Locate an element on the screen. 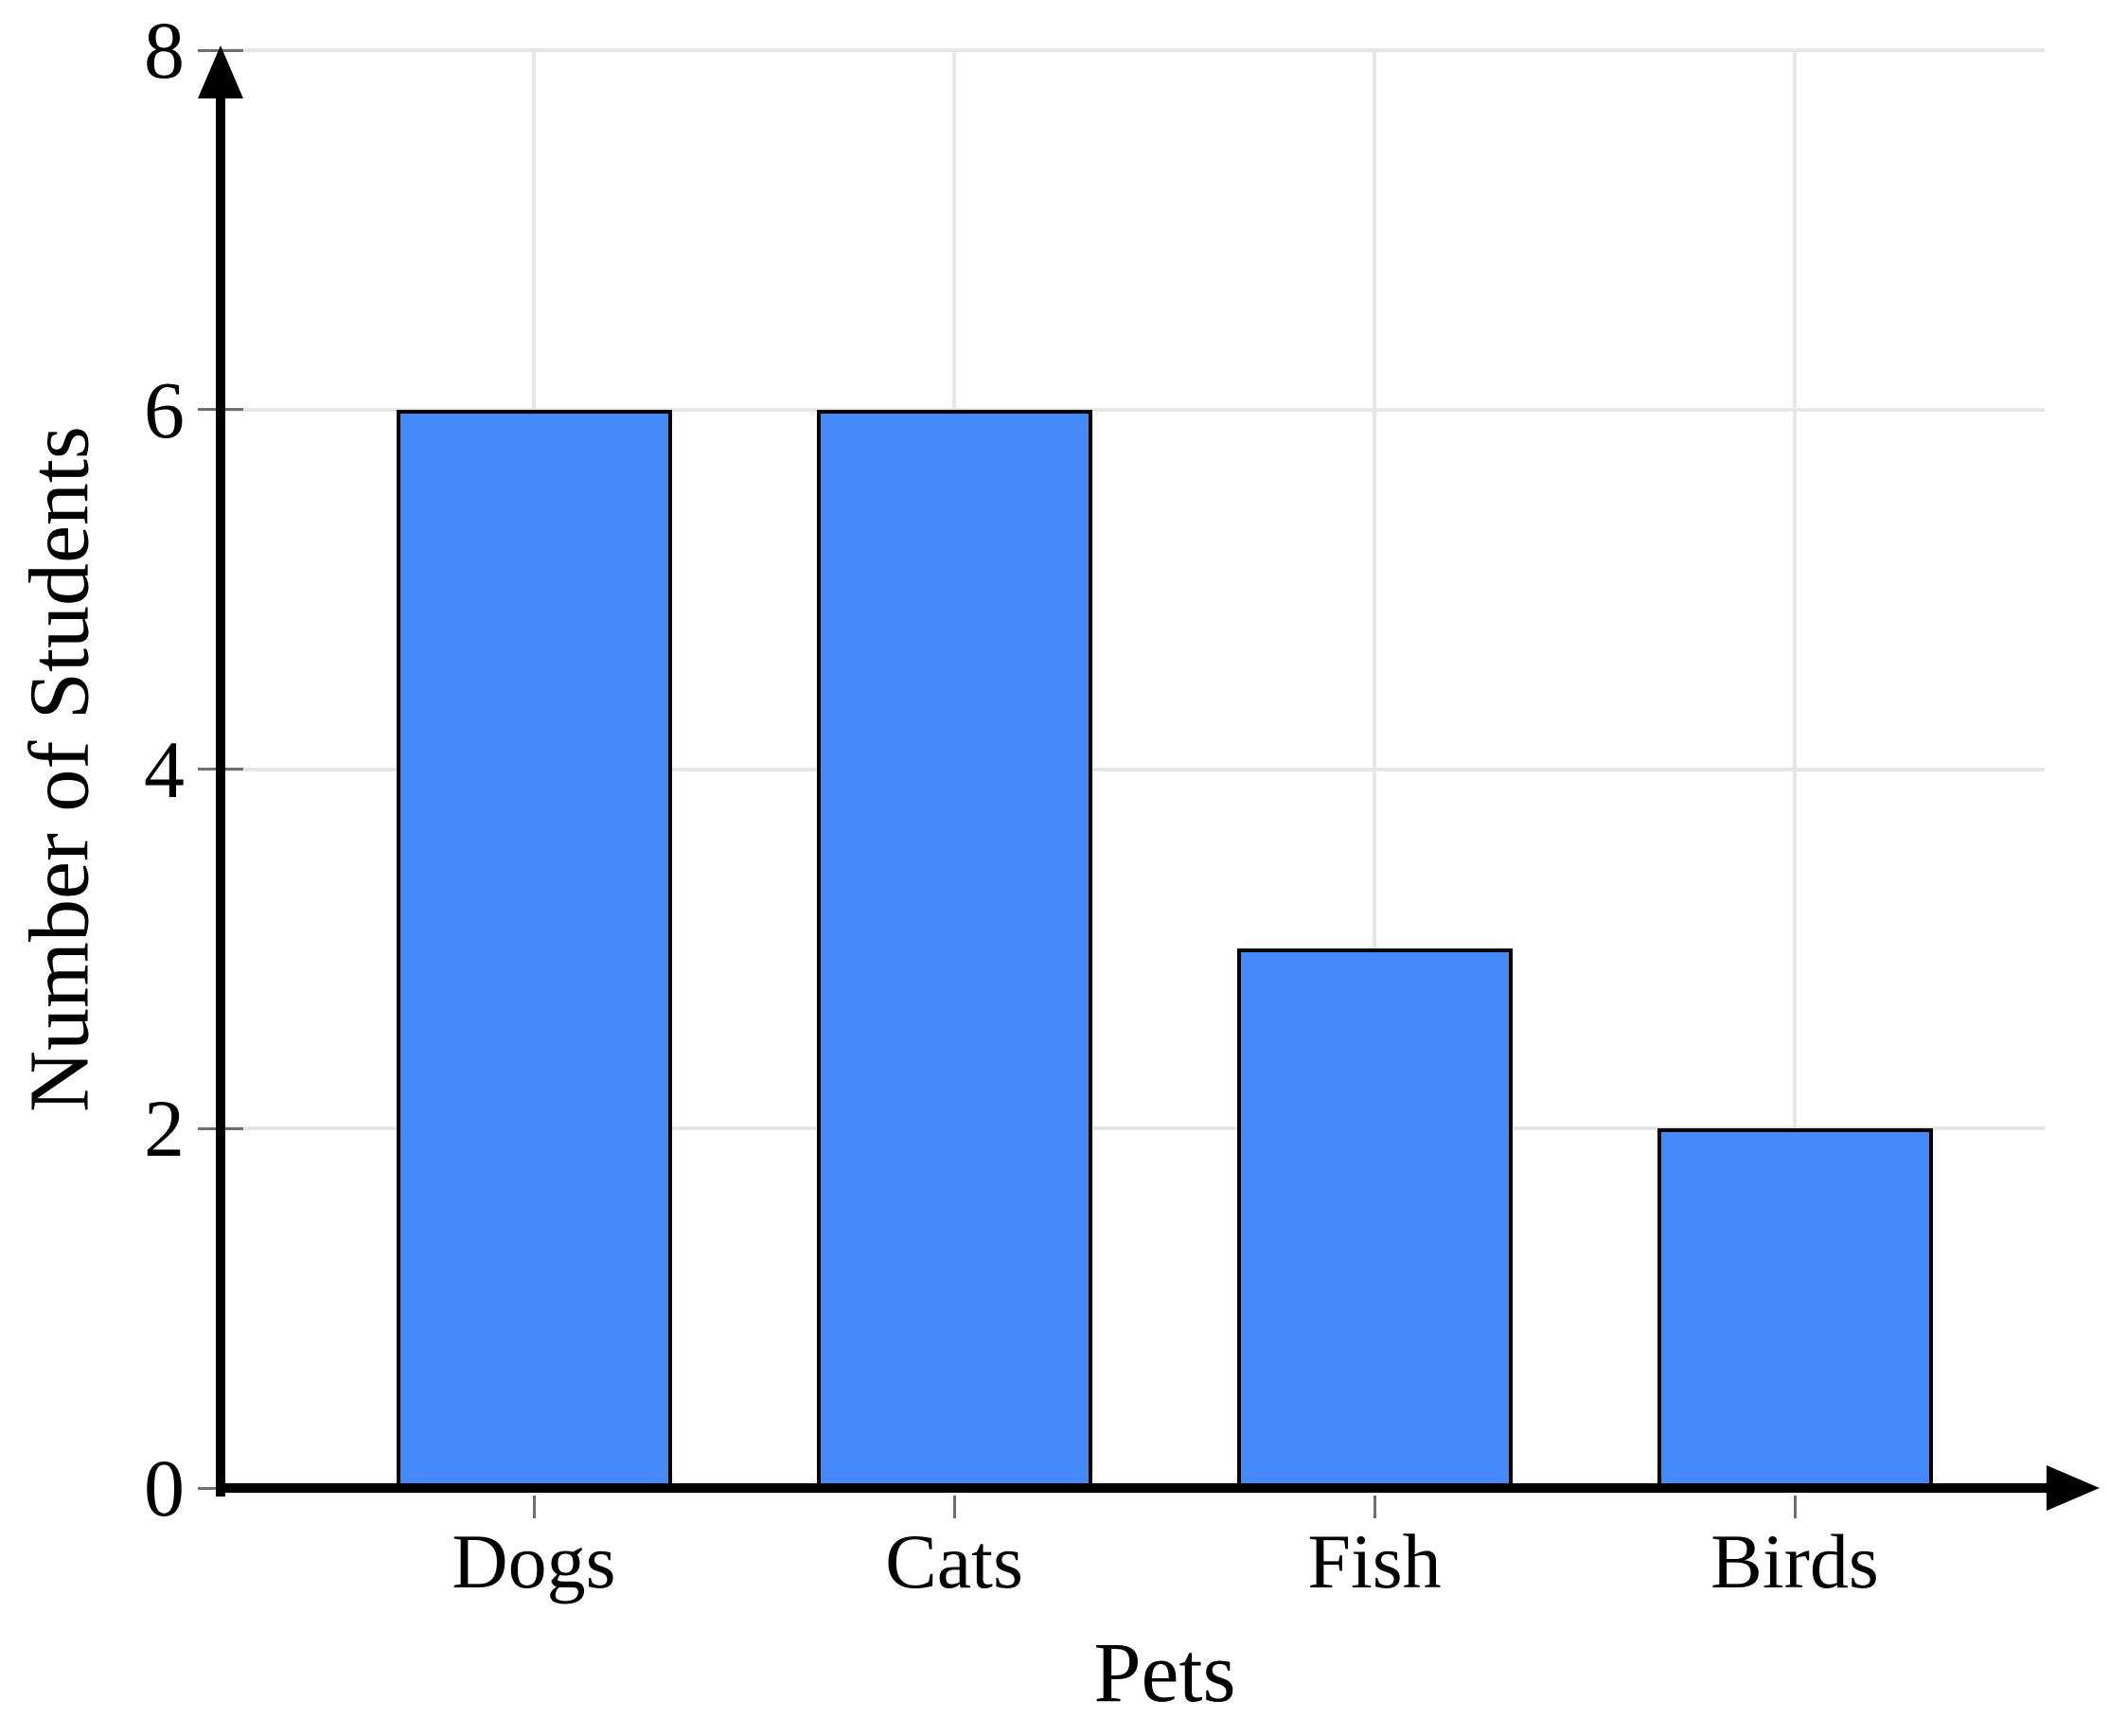 The width and height of the screenshot is (2109, 1736). bar-fish is located at coordinates (1374, 1218).